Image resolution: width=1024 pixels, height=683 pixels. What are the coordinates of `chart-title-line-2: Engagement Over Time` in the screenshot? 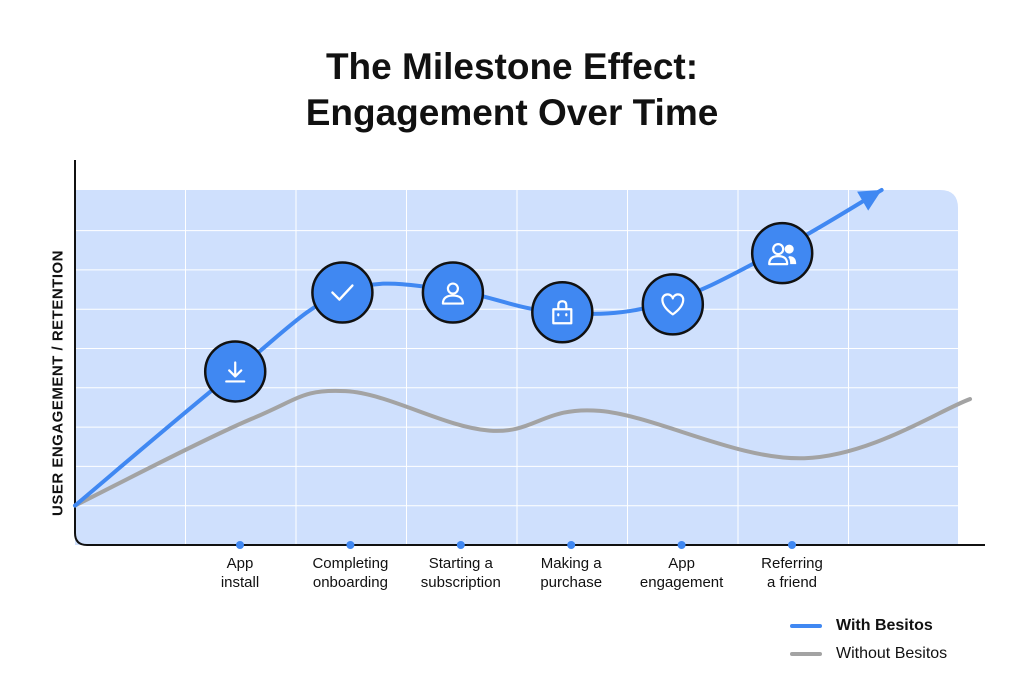 It's located at (512, 112).